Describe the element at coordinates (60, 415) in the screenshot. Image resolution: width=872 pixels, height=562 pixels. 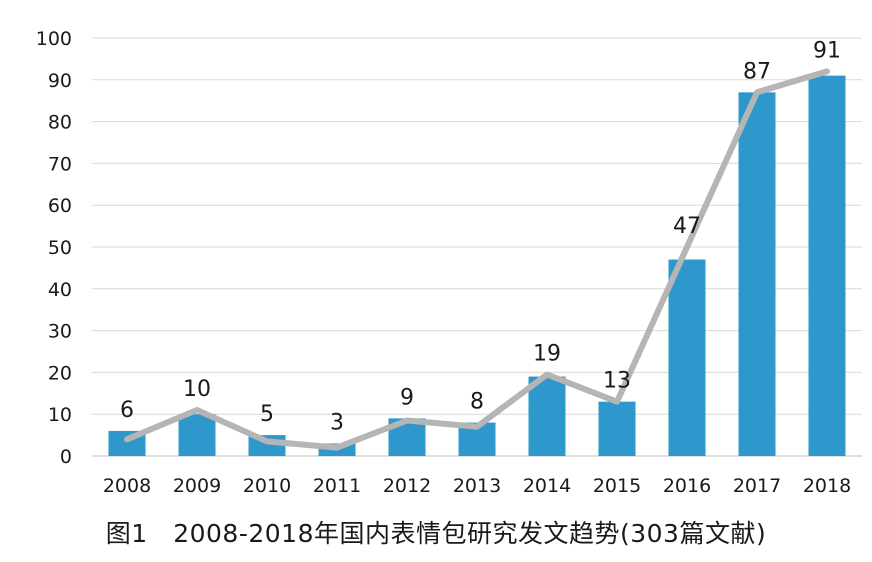
I see `y-tick-label: 10` at that location.